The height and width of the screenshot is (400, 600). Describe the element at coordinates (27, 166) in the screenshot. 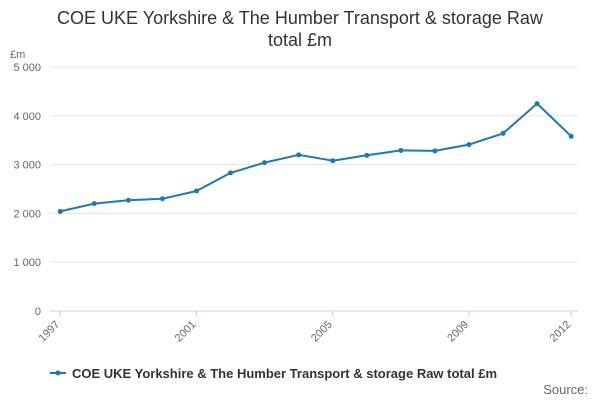

I see `y-tick-label: 3 000` at that location.